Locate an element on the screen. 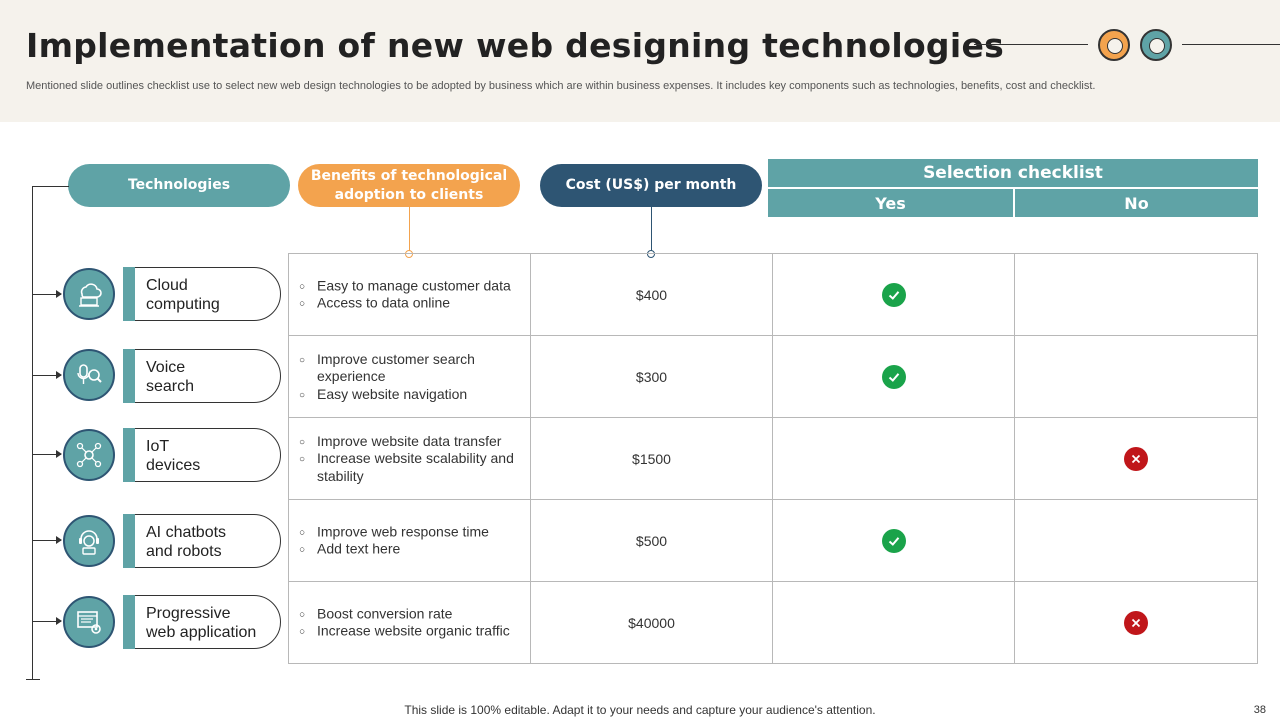 The height and width of the screenshot is (720, 1280). page-number: 38 is located at coordinates (1259, 710).